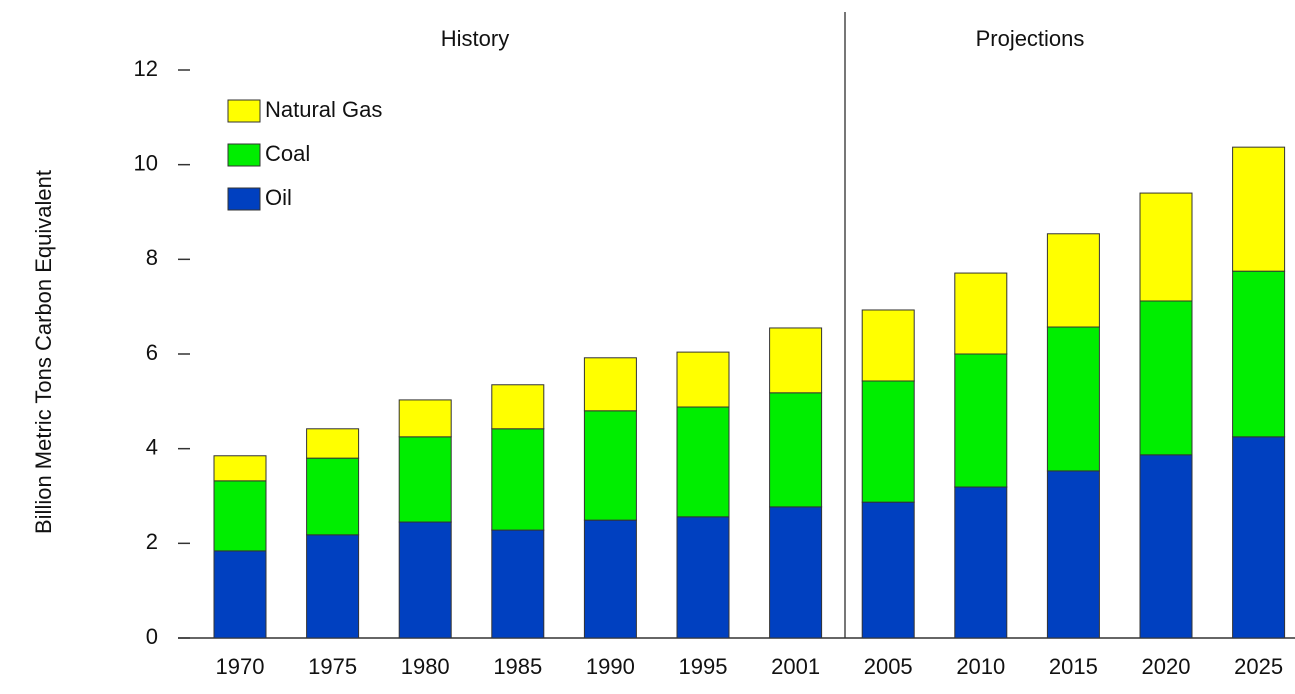 This screenshot has width=1295, height=694. Describe the element at coordinates (240, 666) in the screenshot. I see `x-tick-label: 1970` at that location.